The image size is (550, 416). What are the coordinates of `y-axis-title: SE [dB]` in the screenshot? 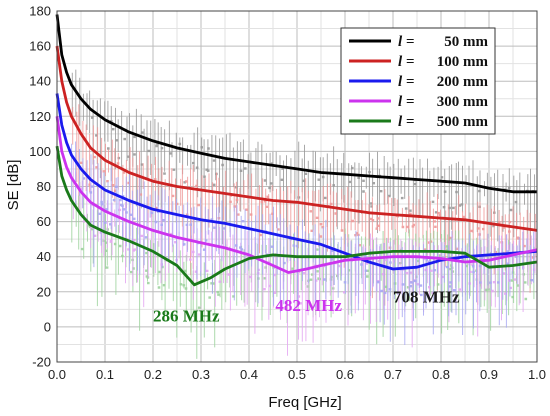 It's located at (13, 185).